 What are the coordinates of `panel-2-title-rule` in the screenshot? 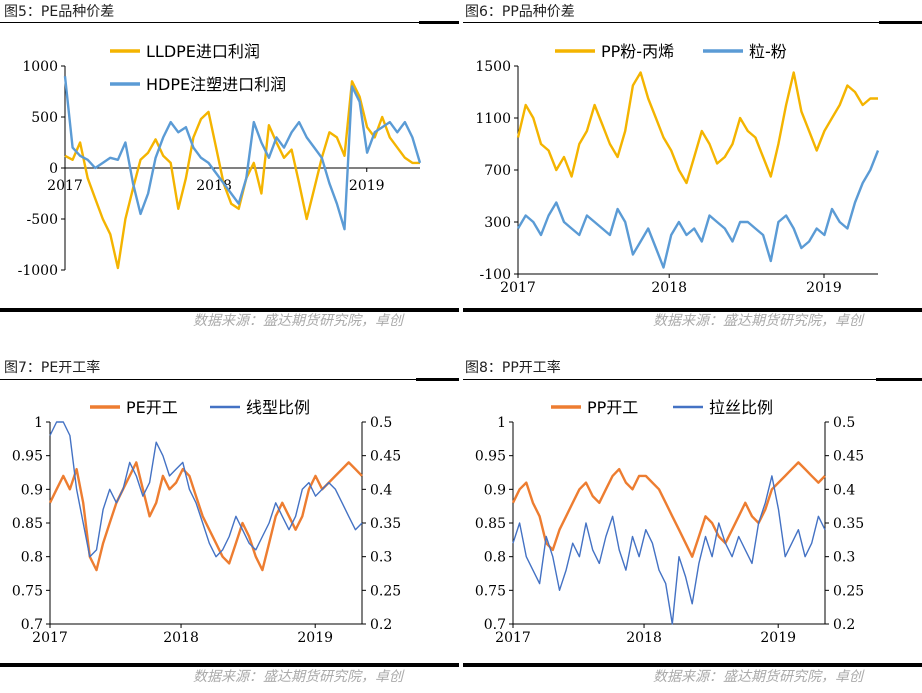 It's located at (692, 22).